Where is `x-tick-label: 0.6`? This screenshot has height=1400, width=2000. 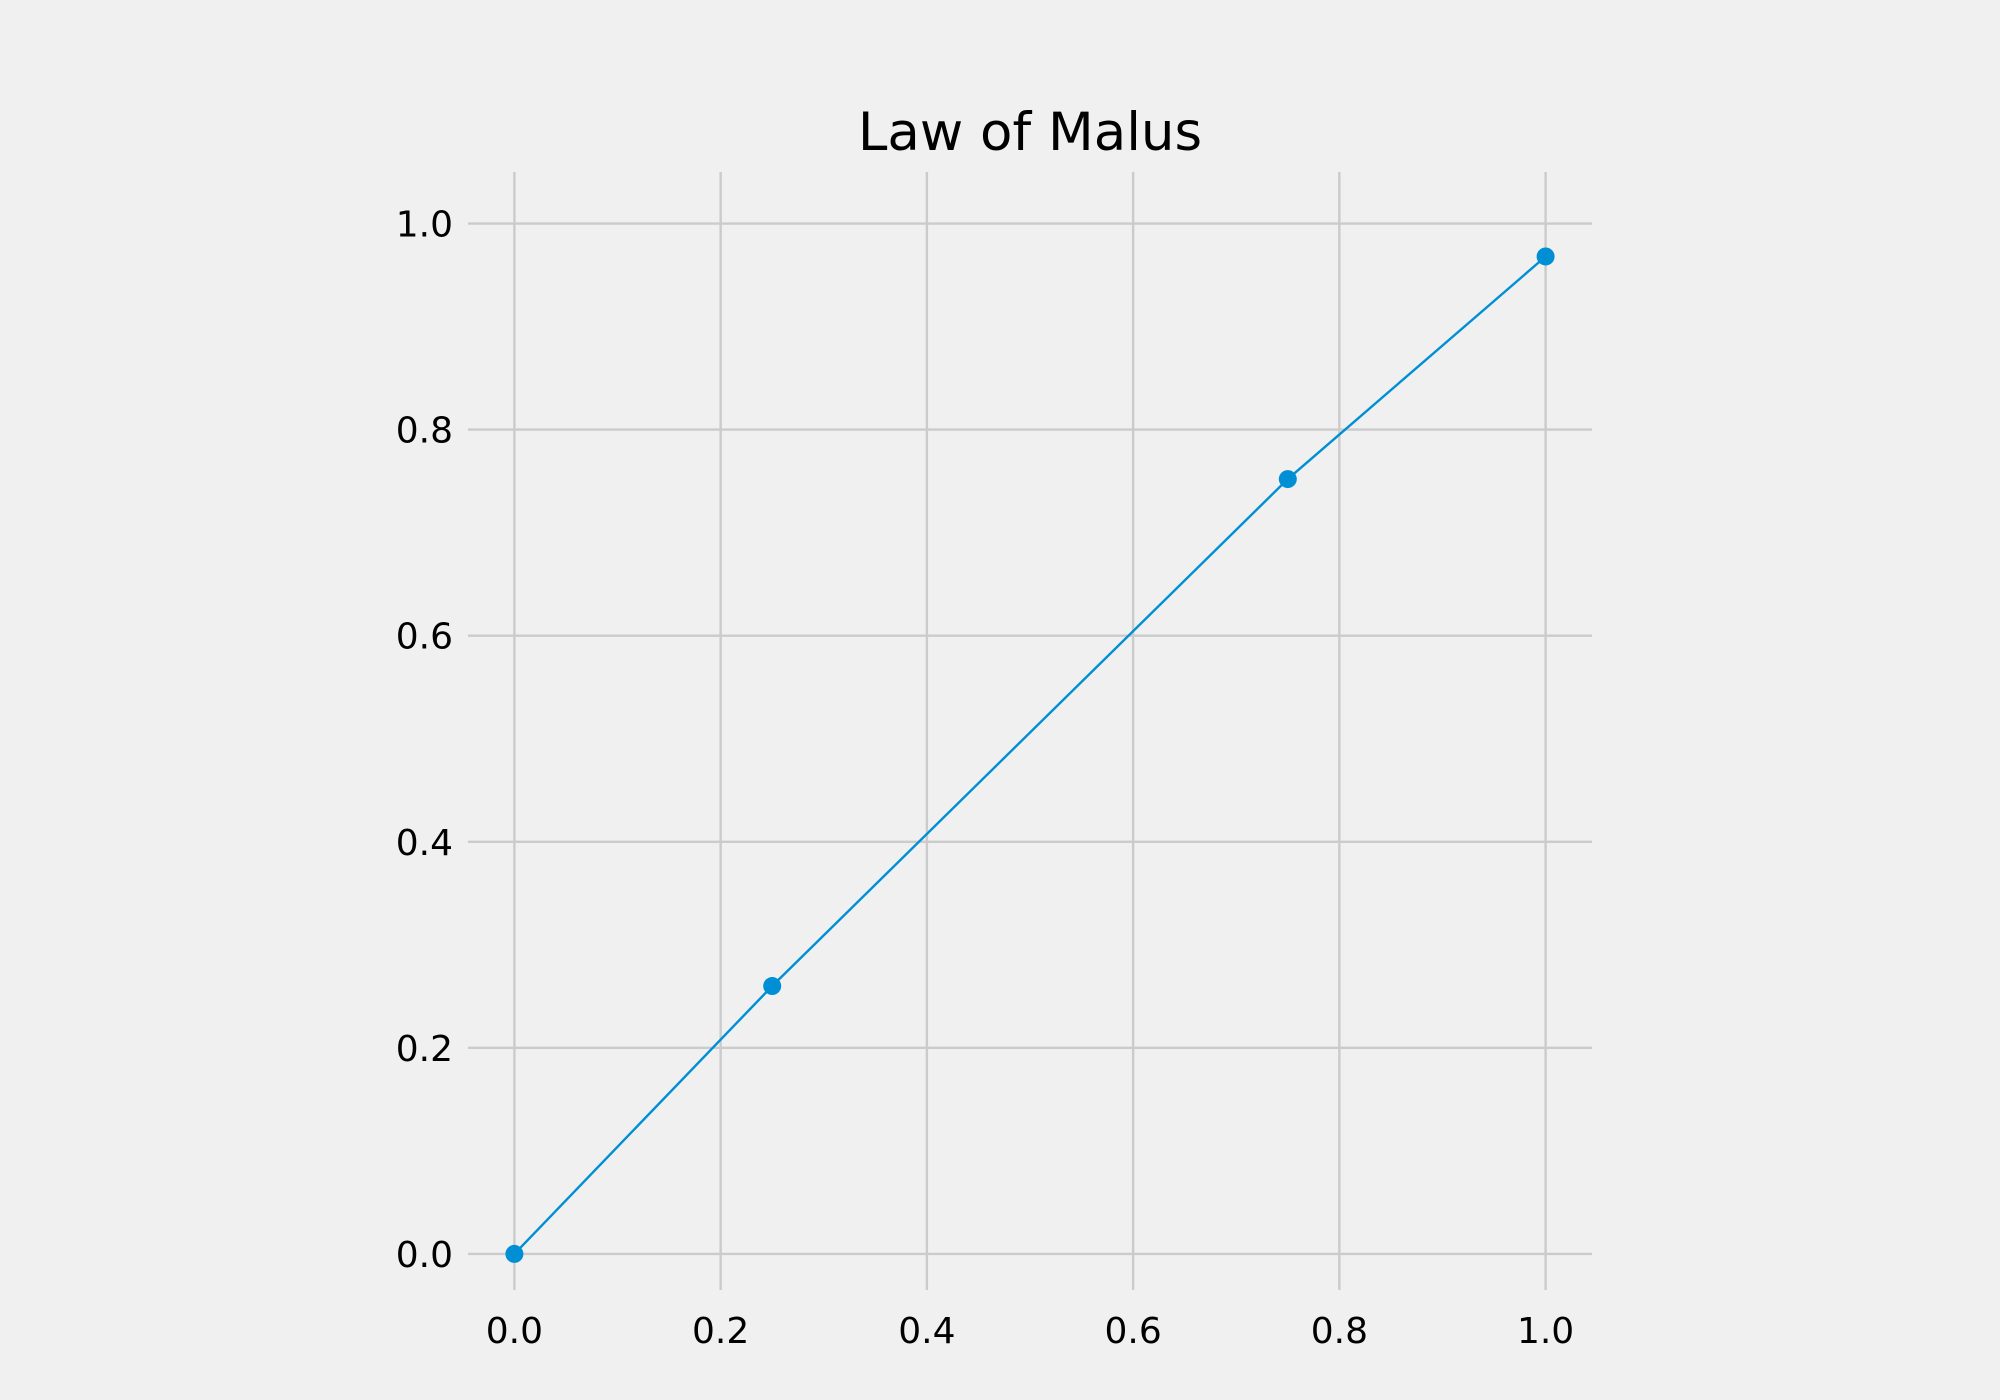 x-tick-label: 0.6 is located at coordinates (1132, 1331).